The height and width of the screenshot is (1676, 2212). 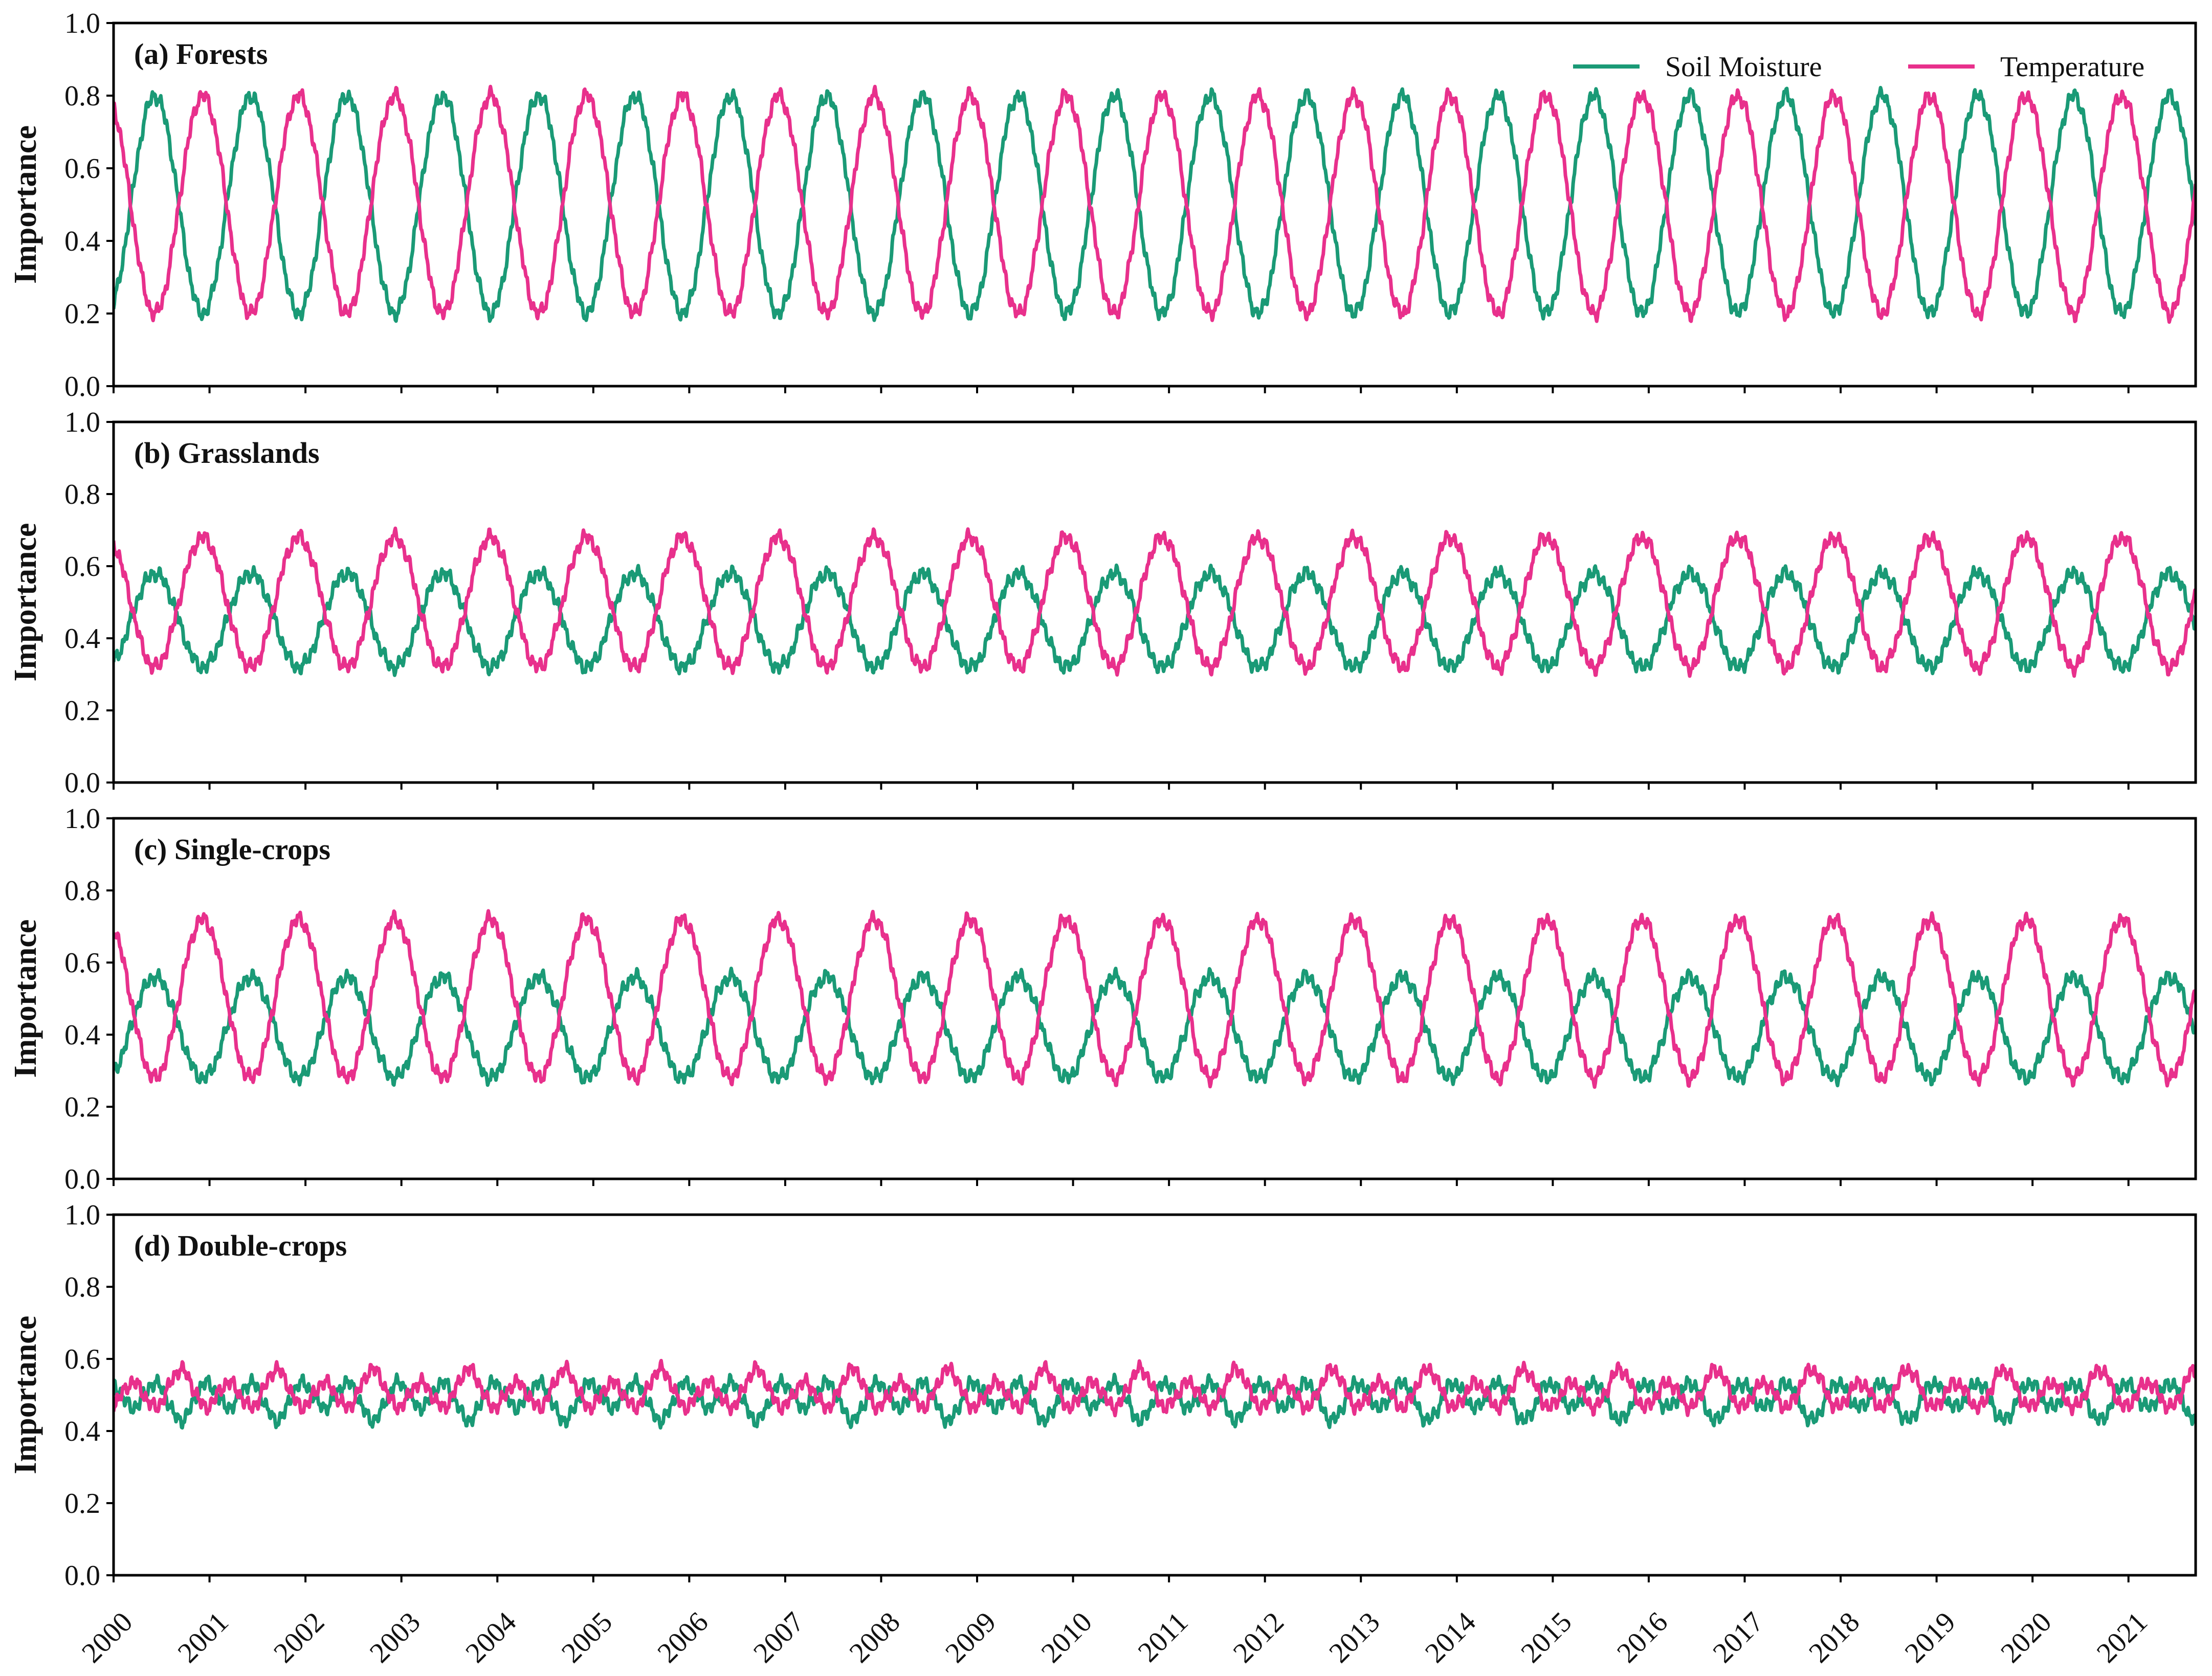 What do you see at coordinates (2026, 1638) in the screenshot?
I see `x-tick-label: 2020` at bounding box center [2026, 1638].